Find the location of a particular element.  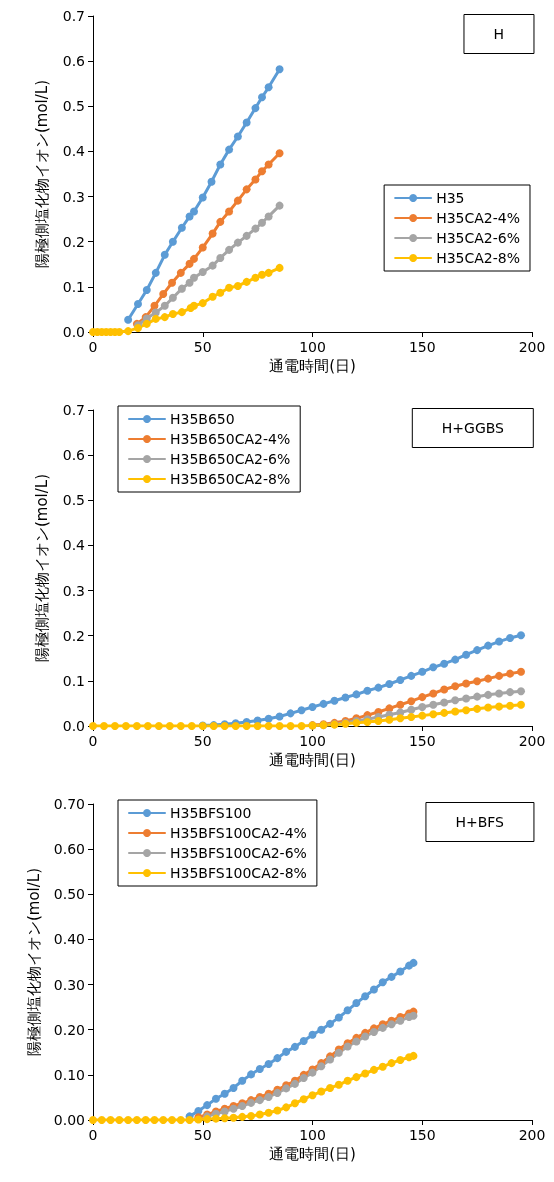

y-tick-label: 0.2 is located at coordinates (73, 241).